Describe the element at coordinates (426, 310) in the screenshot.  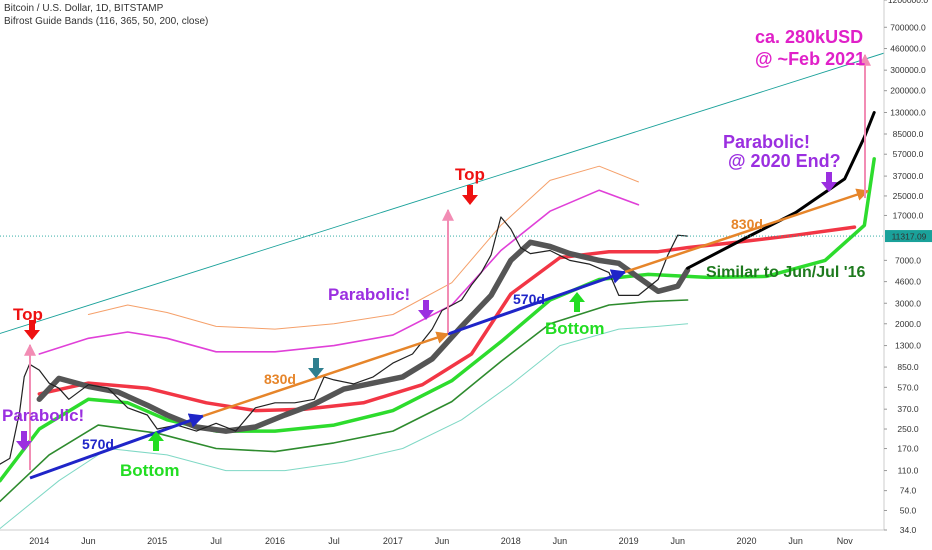
I see `parabolic-arrow-2017` at that location.